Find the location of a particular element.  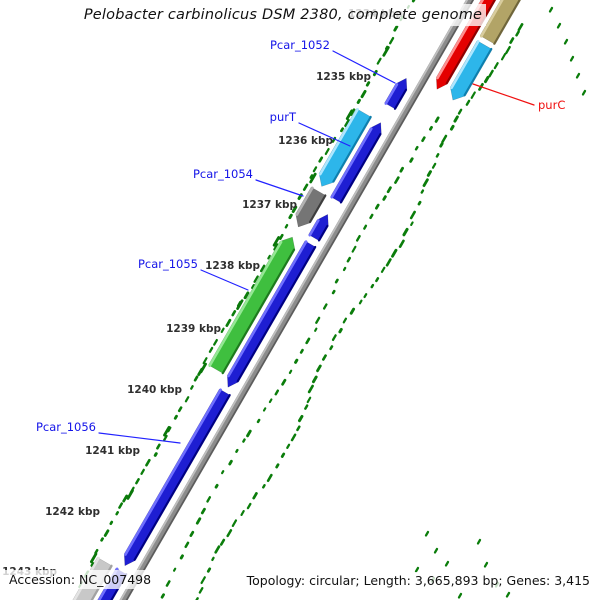

gene-blue-3-shadow is located at coordinates (276, 314).